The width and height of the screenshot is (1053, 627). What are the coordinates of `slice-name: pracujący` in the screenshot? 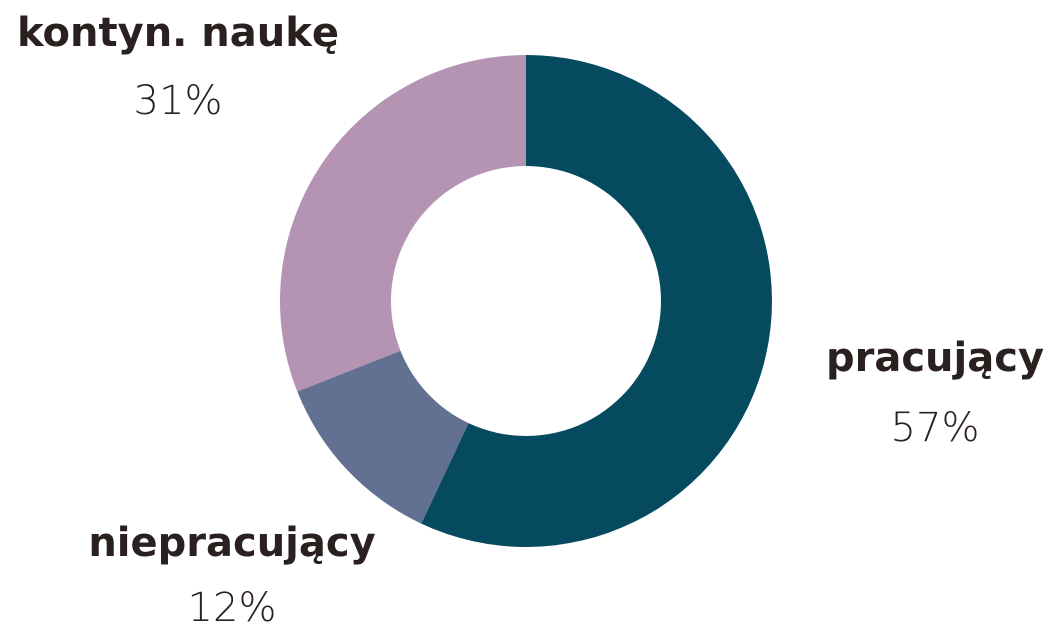 It's located at (935, 358).